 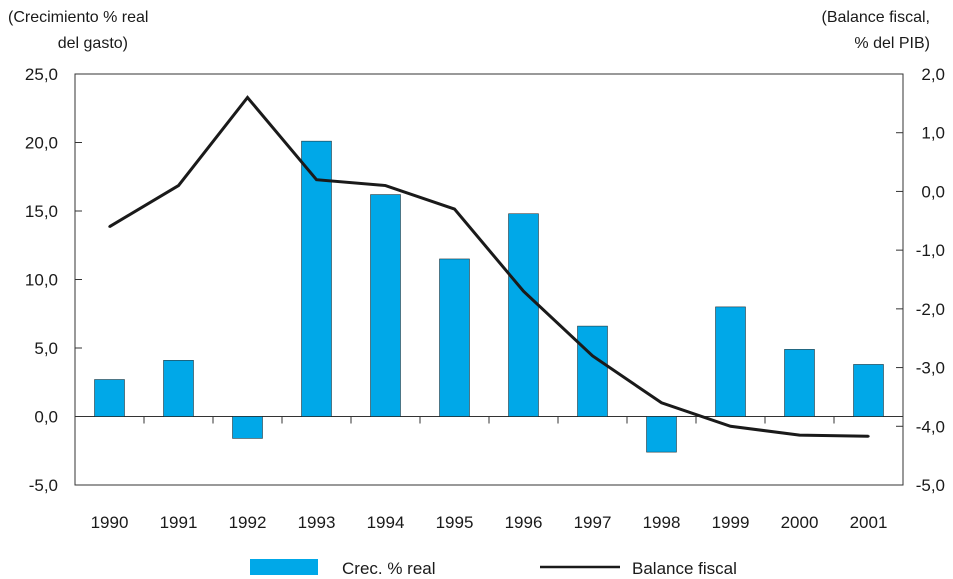 What do you see at coordinates (41, 211) in the screenshot?
I see `left-y-tick-label: 15,0` at bounding box center [41, 211].